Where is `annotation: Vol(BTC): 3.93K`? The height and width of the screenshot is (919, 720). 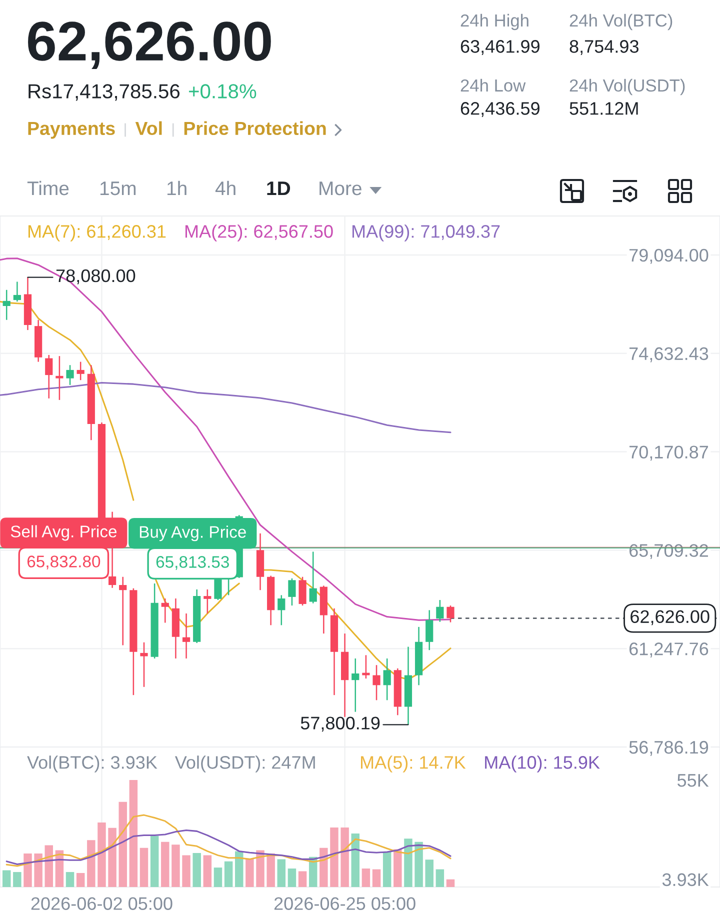 annotation: Vol(BTC): 3.93K is located at coordinates (92, 764).